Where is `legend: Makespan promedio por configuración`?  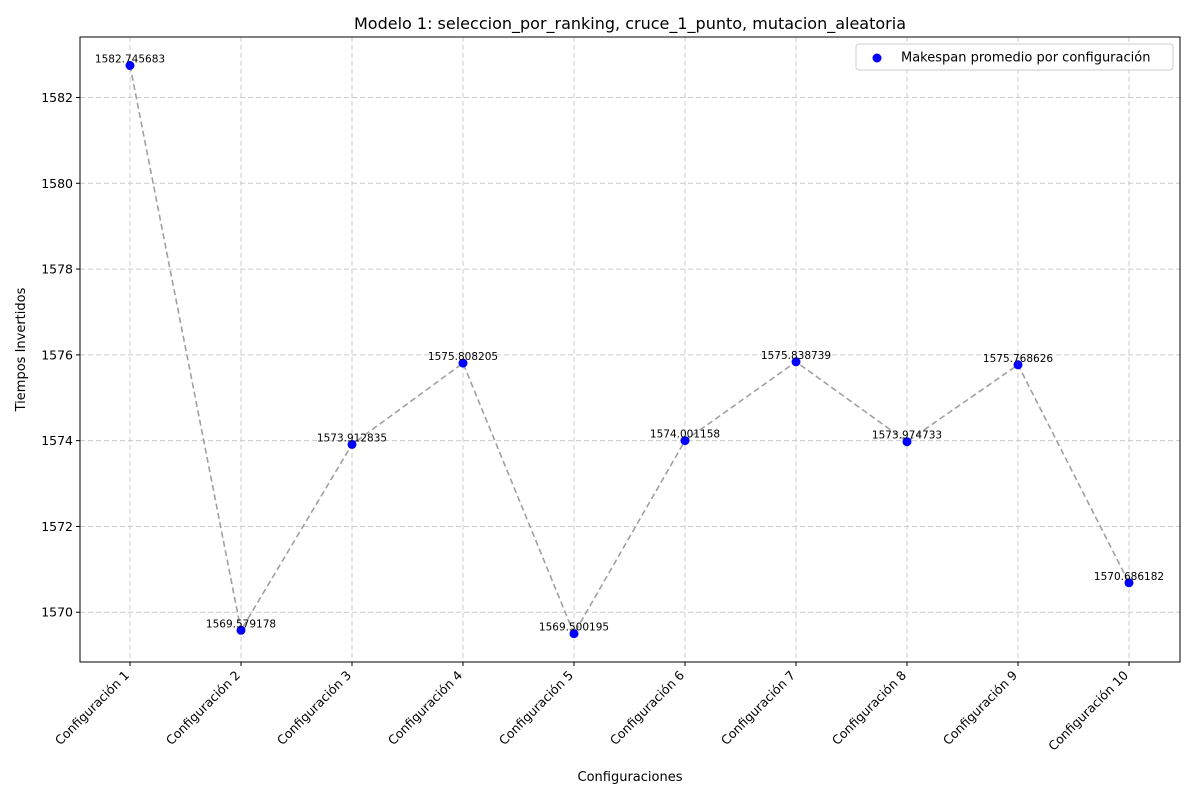
legend: Makespan promedio por configuración is located at coordinates (1014, 57).